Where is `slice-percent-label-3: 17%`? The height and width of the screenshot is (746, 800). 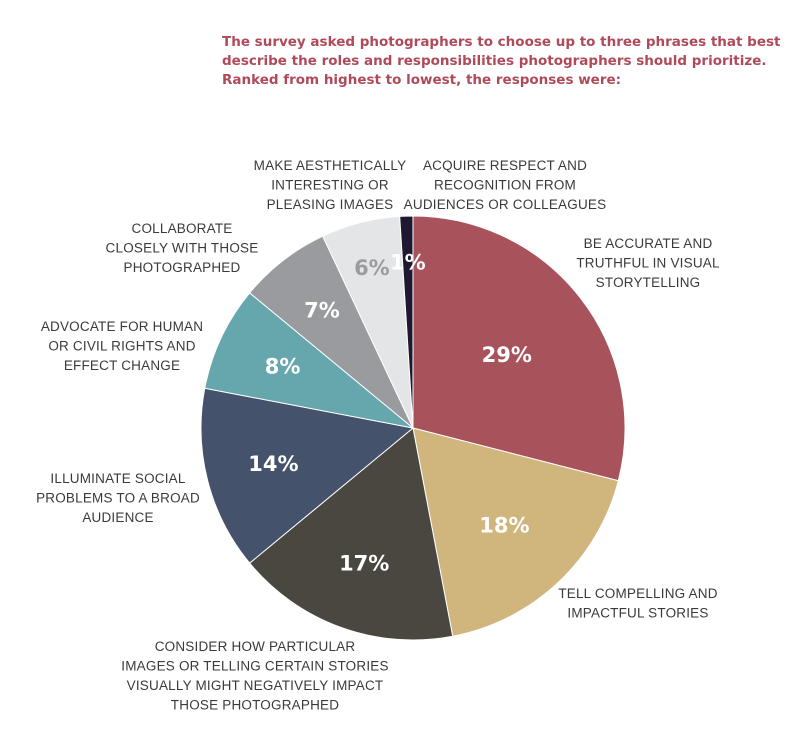
slice-percent-label-3: 17% is located at coordinates (364, 564).